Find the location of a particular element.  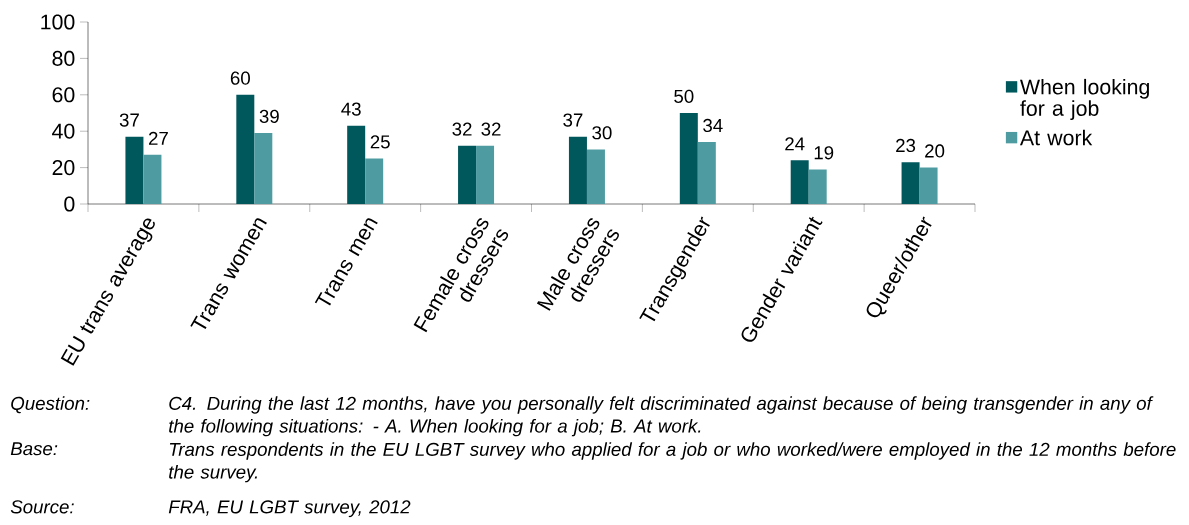

data-label: 60 is located at coordinates (240, 78).